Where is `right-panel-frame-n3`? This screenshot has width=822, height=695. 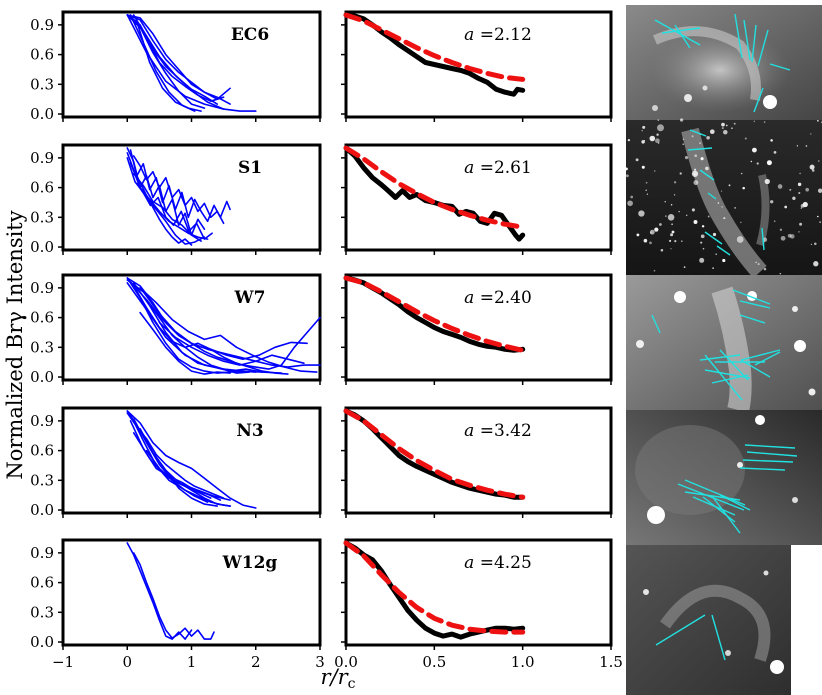 right-panel-frame-n3 is located at coordinates (478, 460).